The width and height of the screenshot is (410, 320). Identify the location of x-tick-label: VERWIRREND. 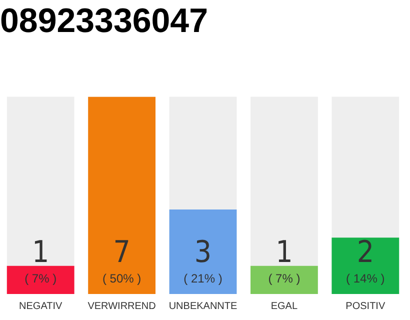
(122, 306).